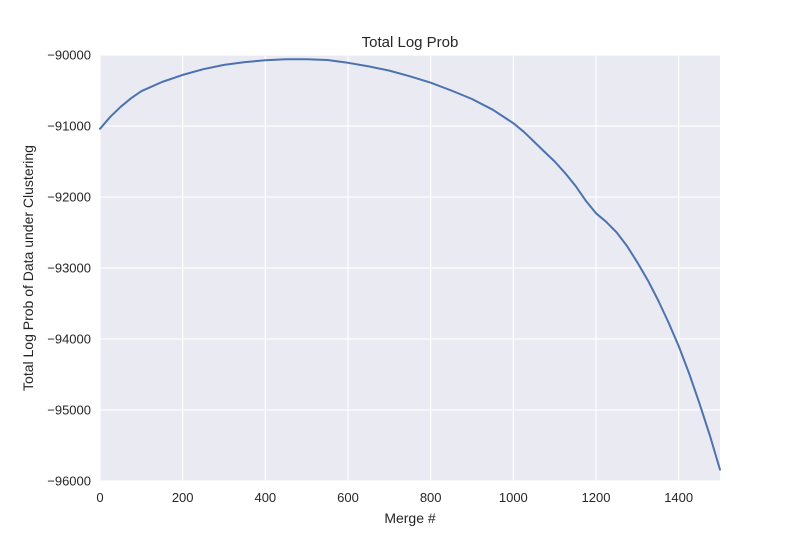 The height and width of the screenshot is (550, 800). I want to click on x-tick-label: 1400, so click(678, 497).